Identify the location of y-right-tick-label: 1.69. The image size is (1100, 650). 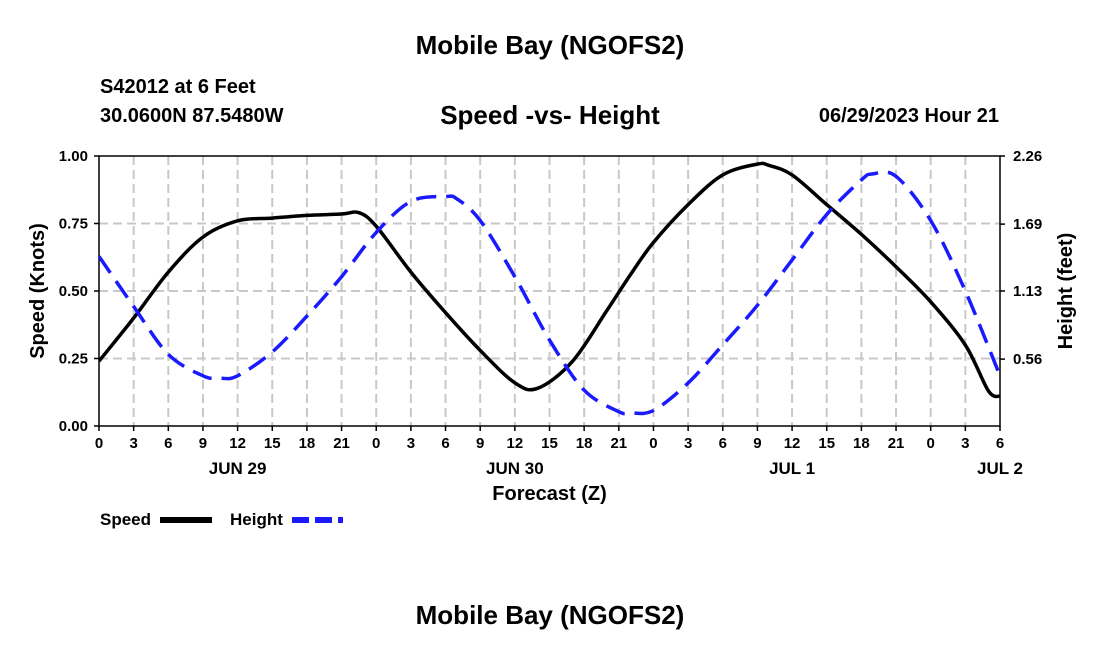
(1027, 224).